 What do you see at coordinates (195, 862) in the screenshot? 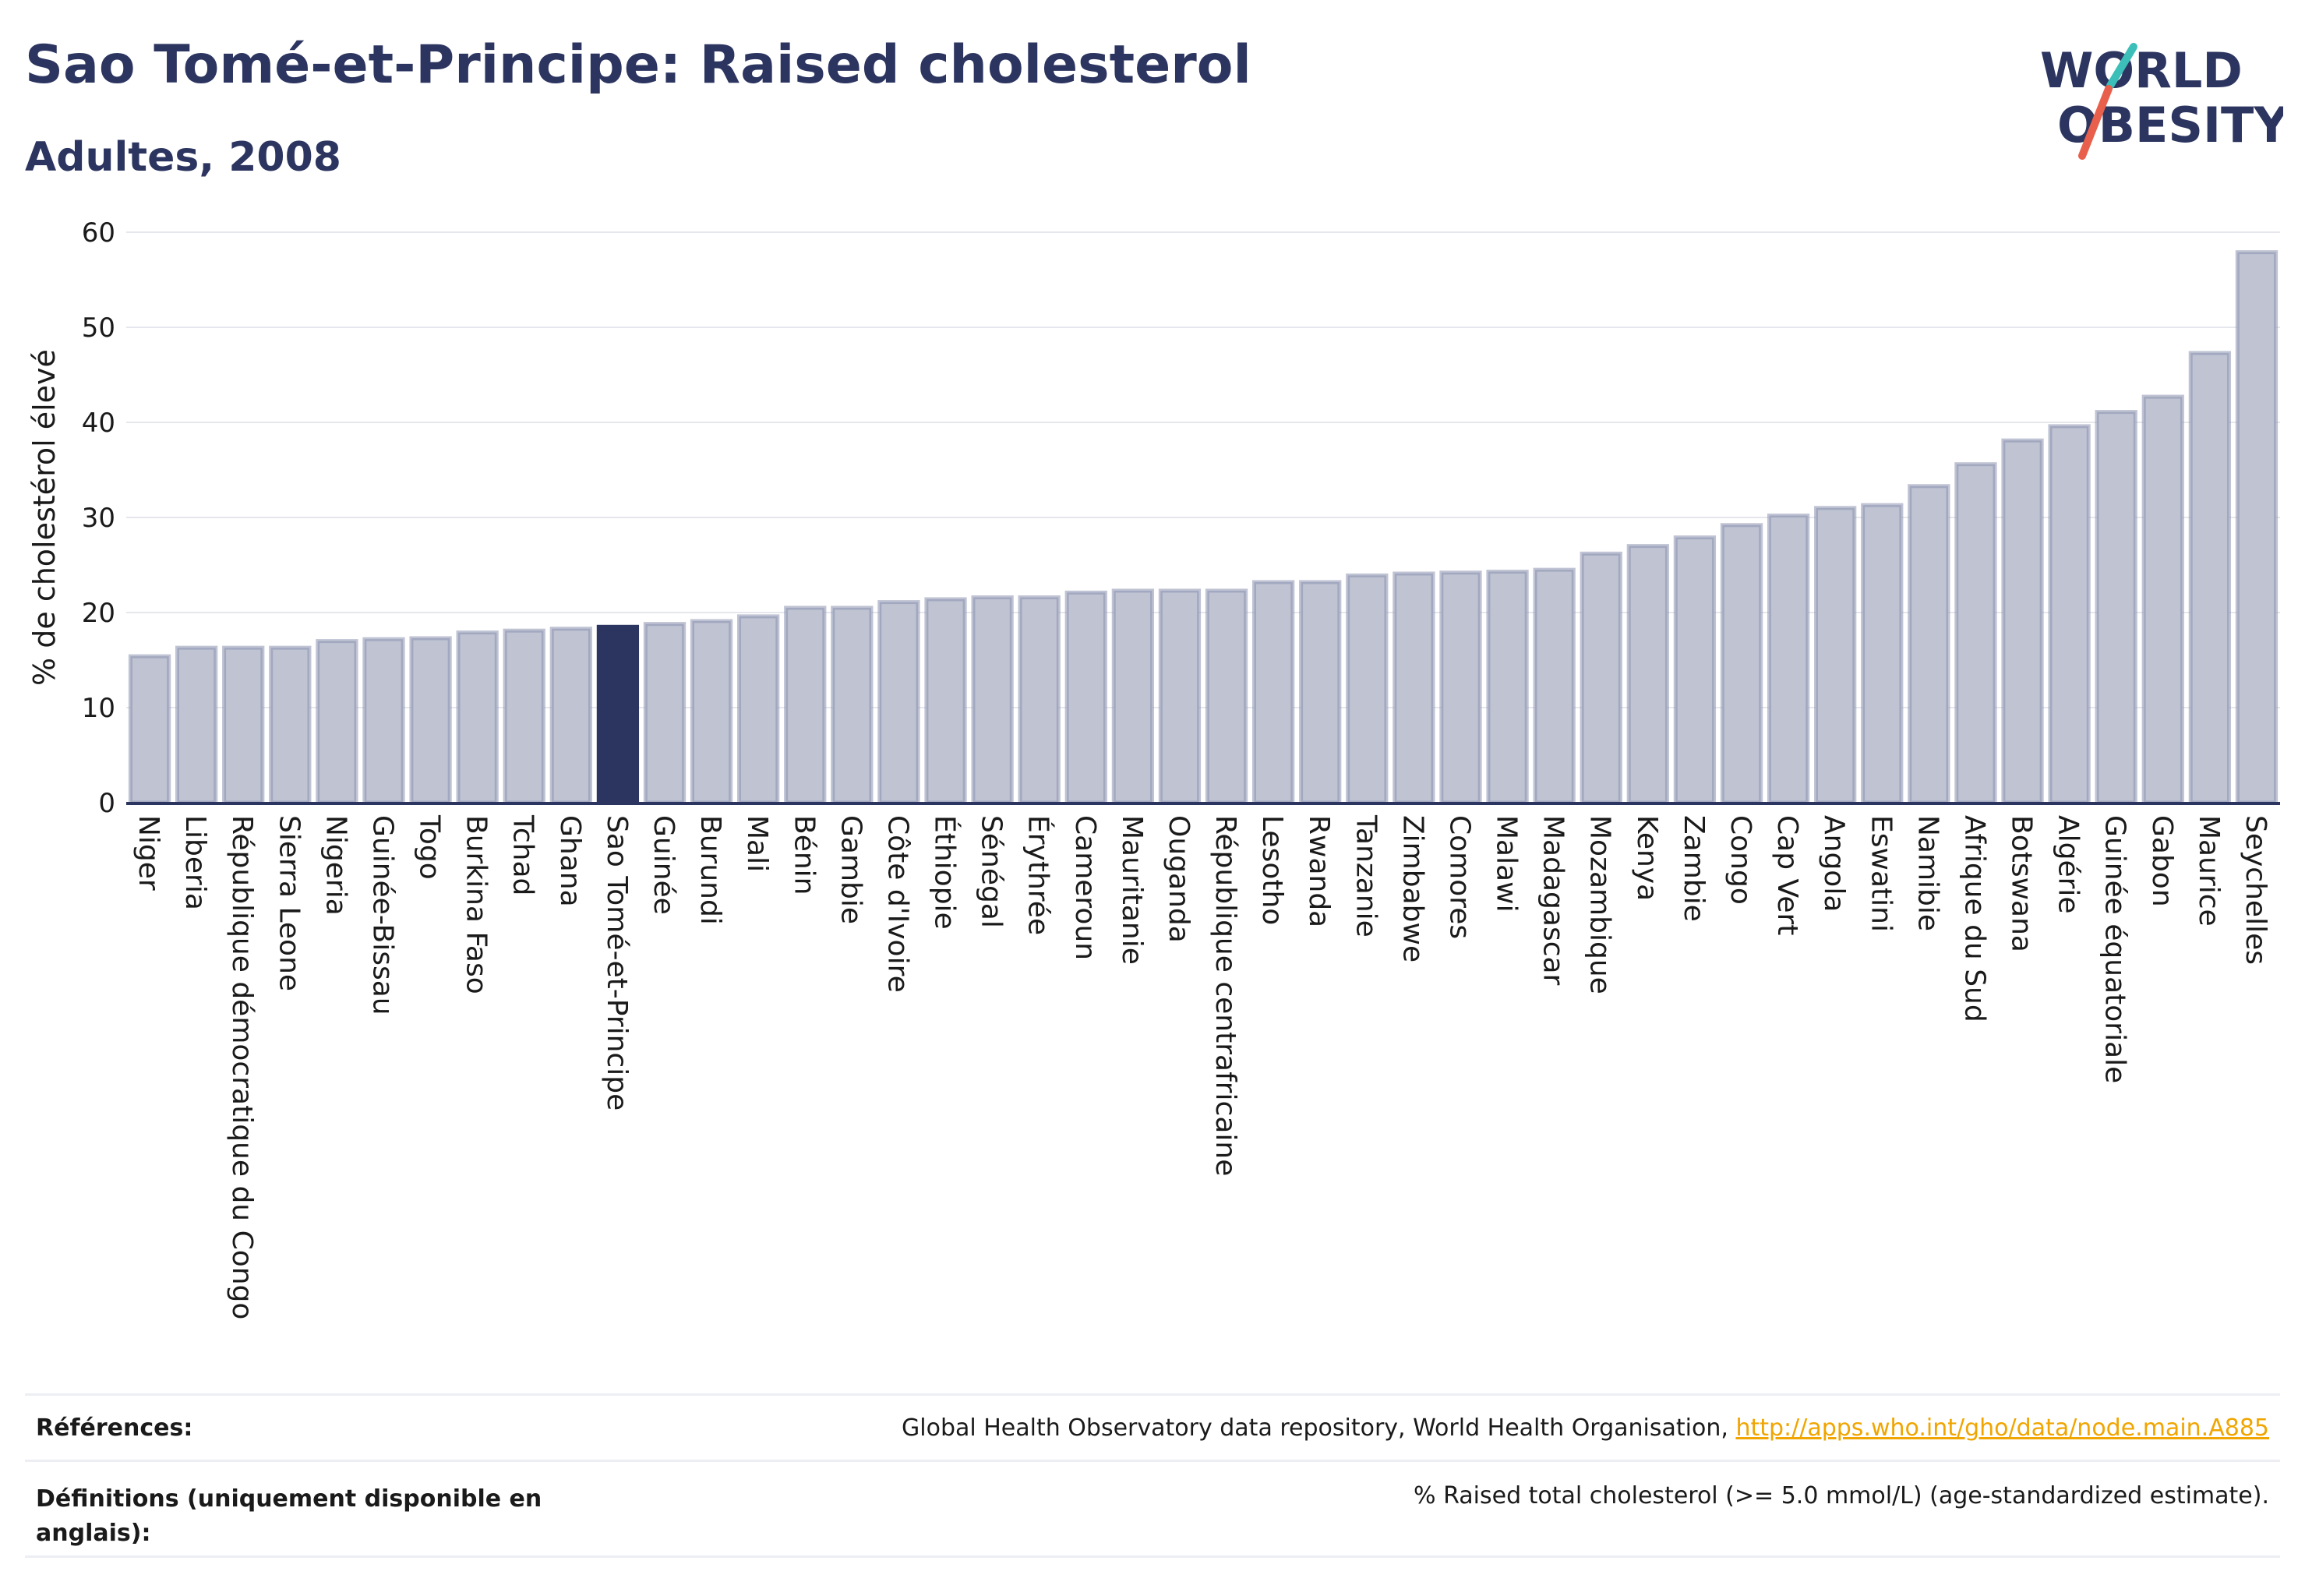
I see `x-tick-label: Liberia` at bounding box center [195, 862].